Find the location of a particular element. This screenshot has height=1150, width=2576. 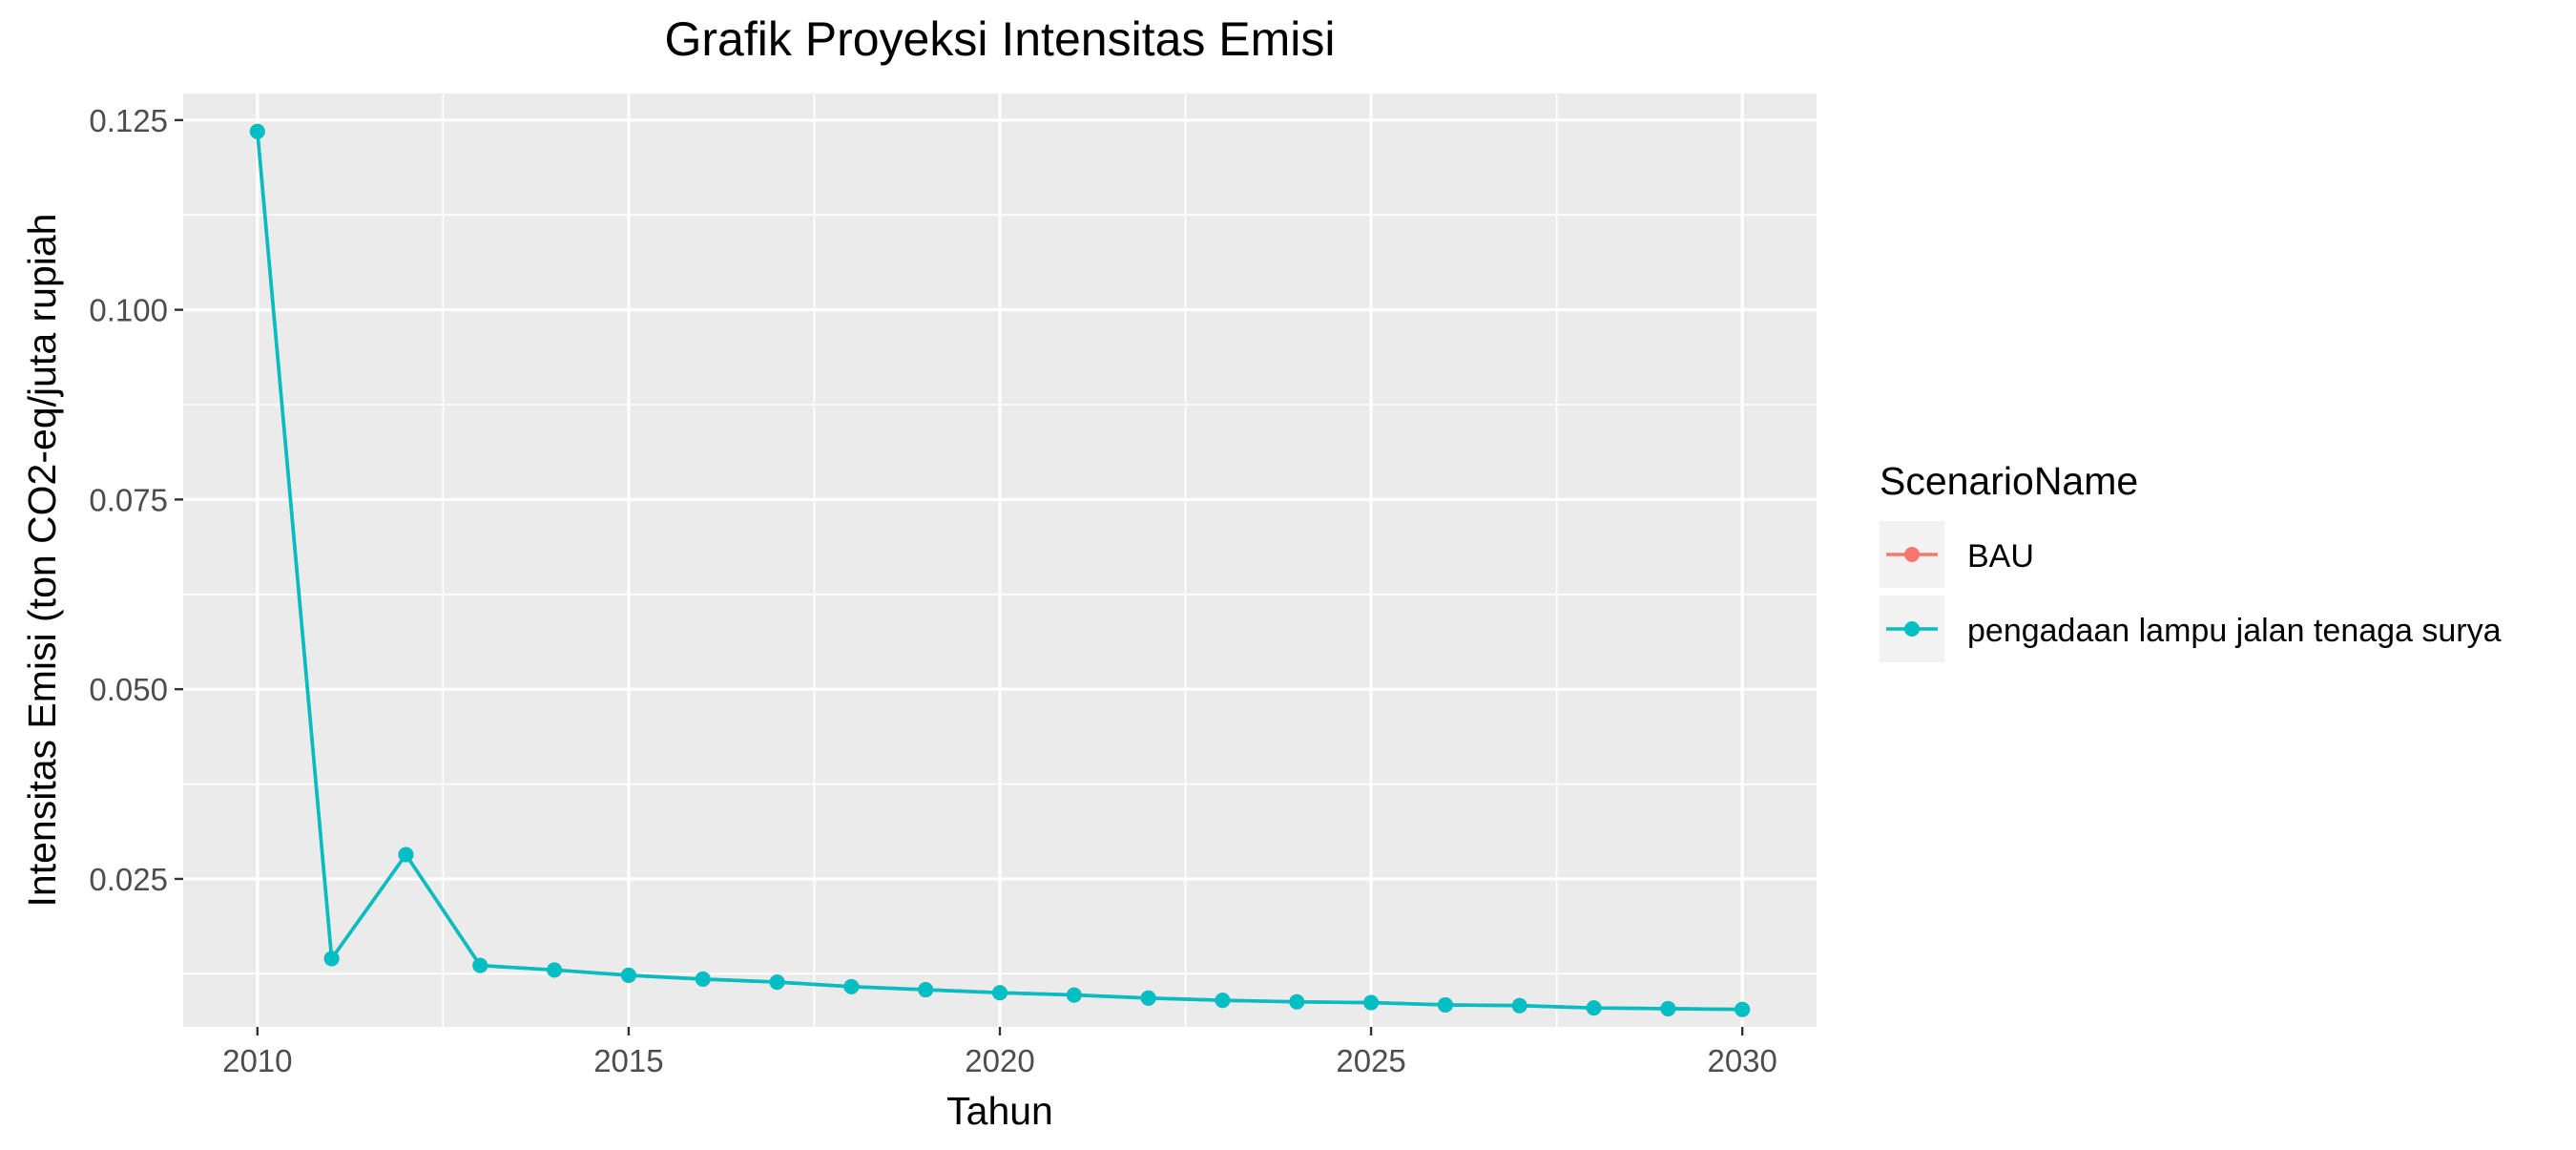

x-tick-label: 2025 is located at coordinates (1370, 1060).